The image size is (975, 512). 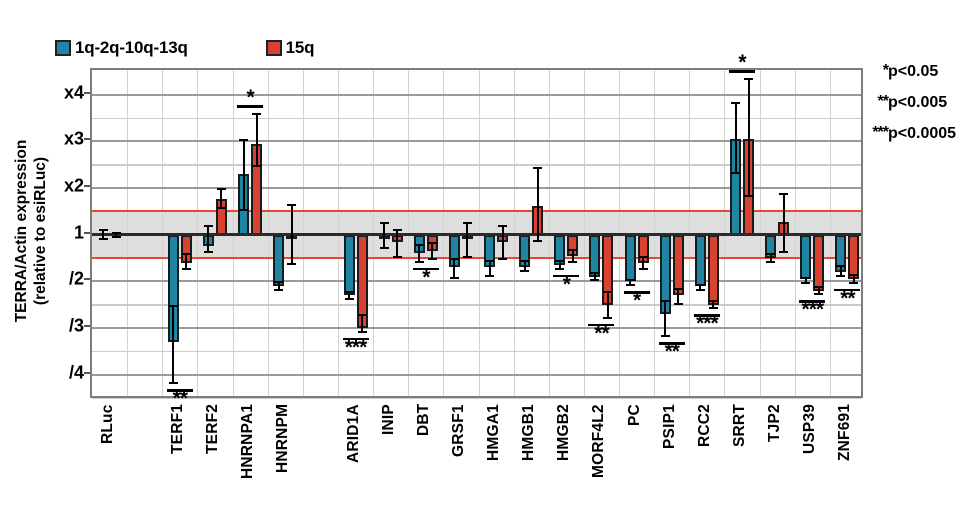 I want to click on error-bar-HNRNPM, so click(x=291, y=235).